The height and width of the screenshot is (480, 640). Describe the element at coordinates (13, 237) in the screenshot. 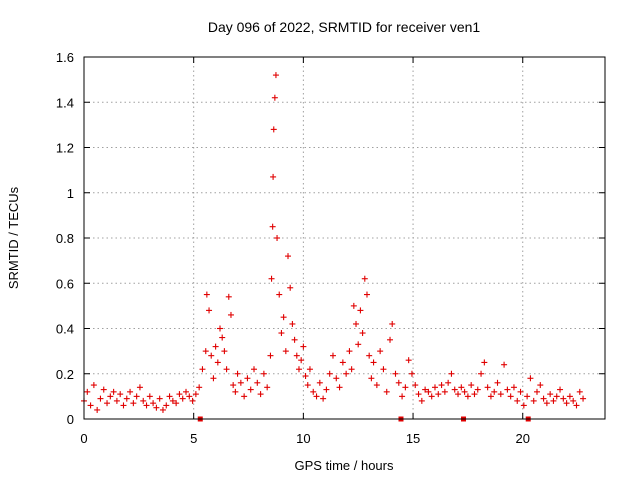

I see `y-axis-label: SRMTID / TECUs` at that location.